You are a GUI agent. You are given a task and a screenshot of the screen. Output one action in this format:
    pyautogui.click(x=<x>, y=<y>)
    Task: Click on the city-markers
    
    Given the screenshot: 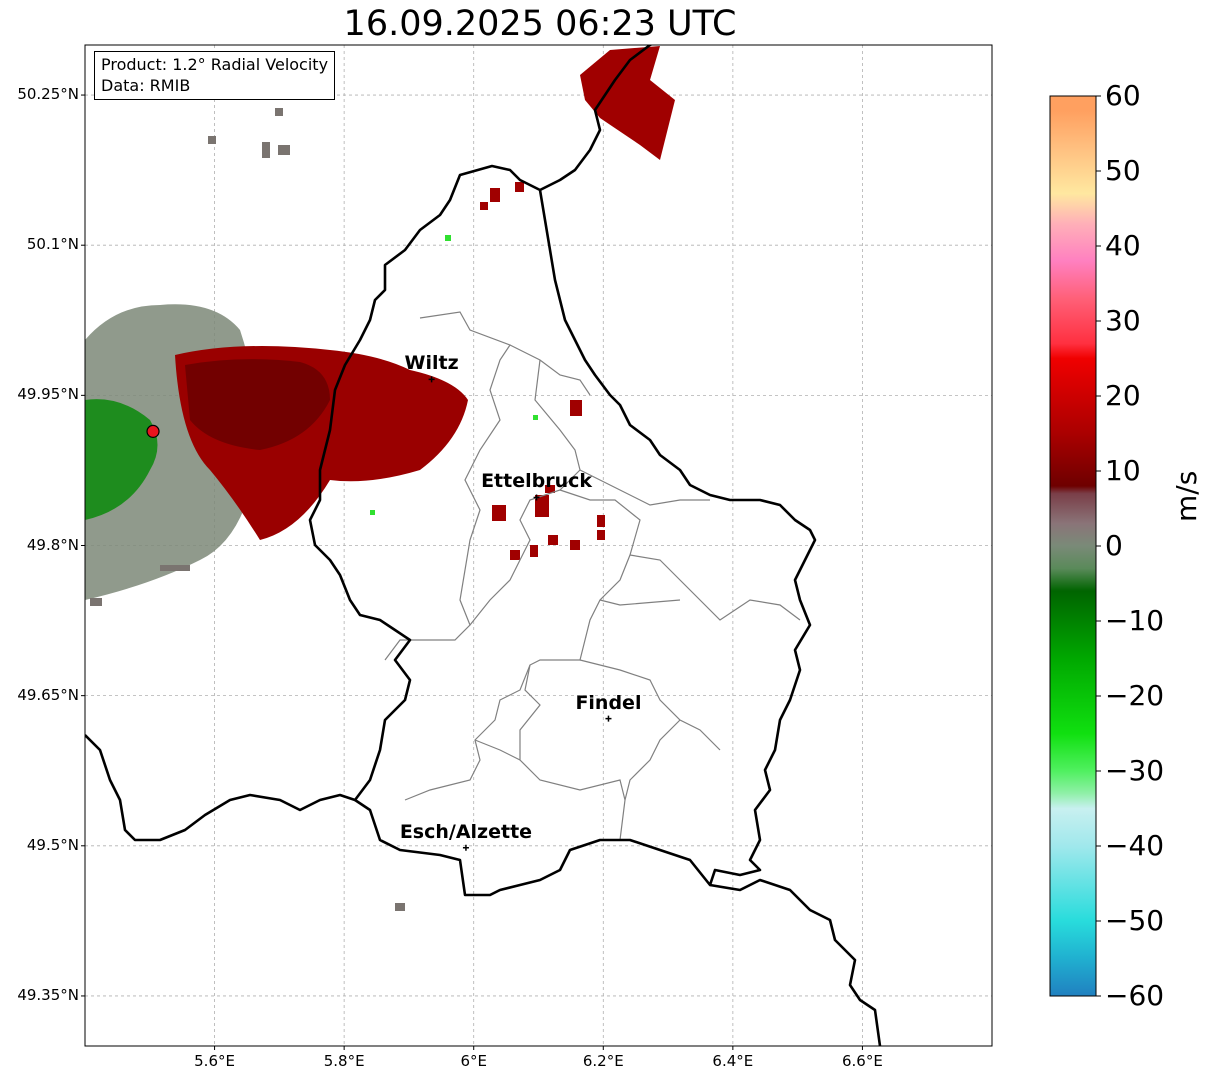 What is the action you would take?
    pyautogui.click(x=520, y=613)
    